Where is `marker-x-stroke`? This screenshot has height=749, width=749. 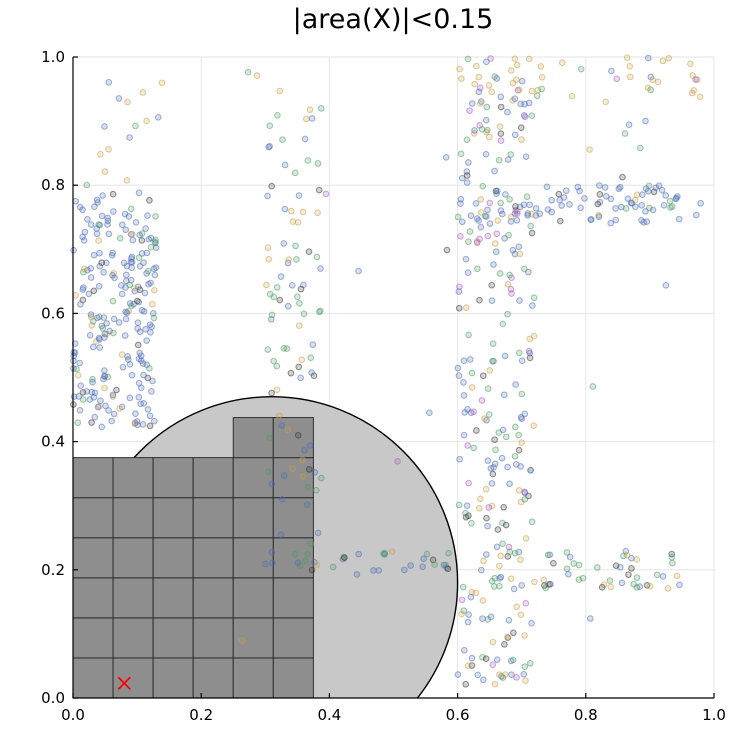 marker-x-stroke is located at coordinates (124, 683).